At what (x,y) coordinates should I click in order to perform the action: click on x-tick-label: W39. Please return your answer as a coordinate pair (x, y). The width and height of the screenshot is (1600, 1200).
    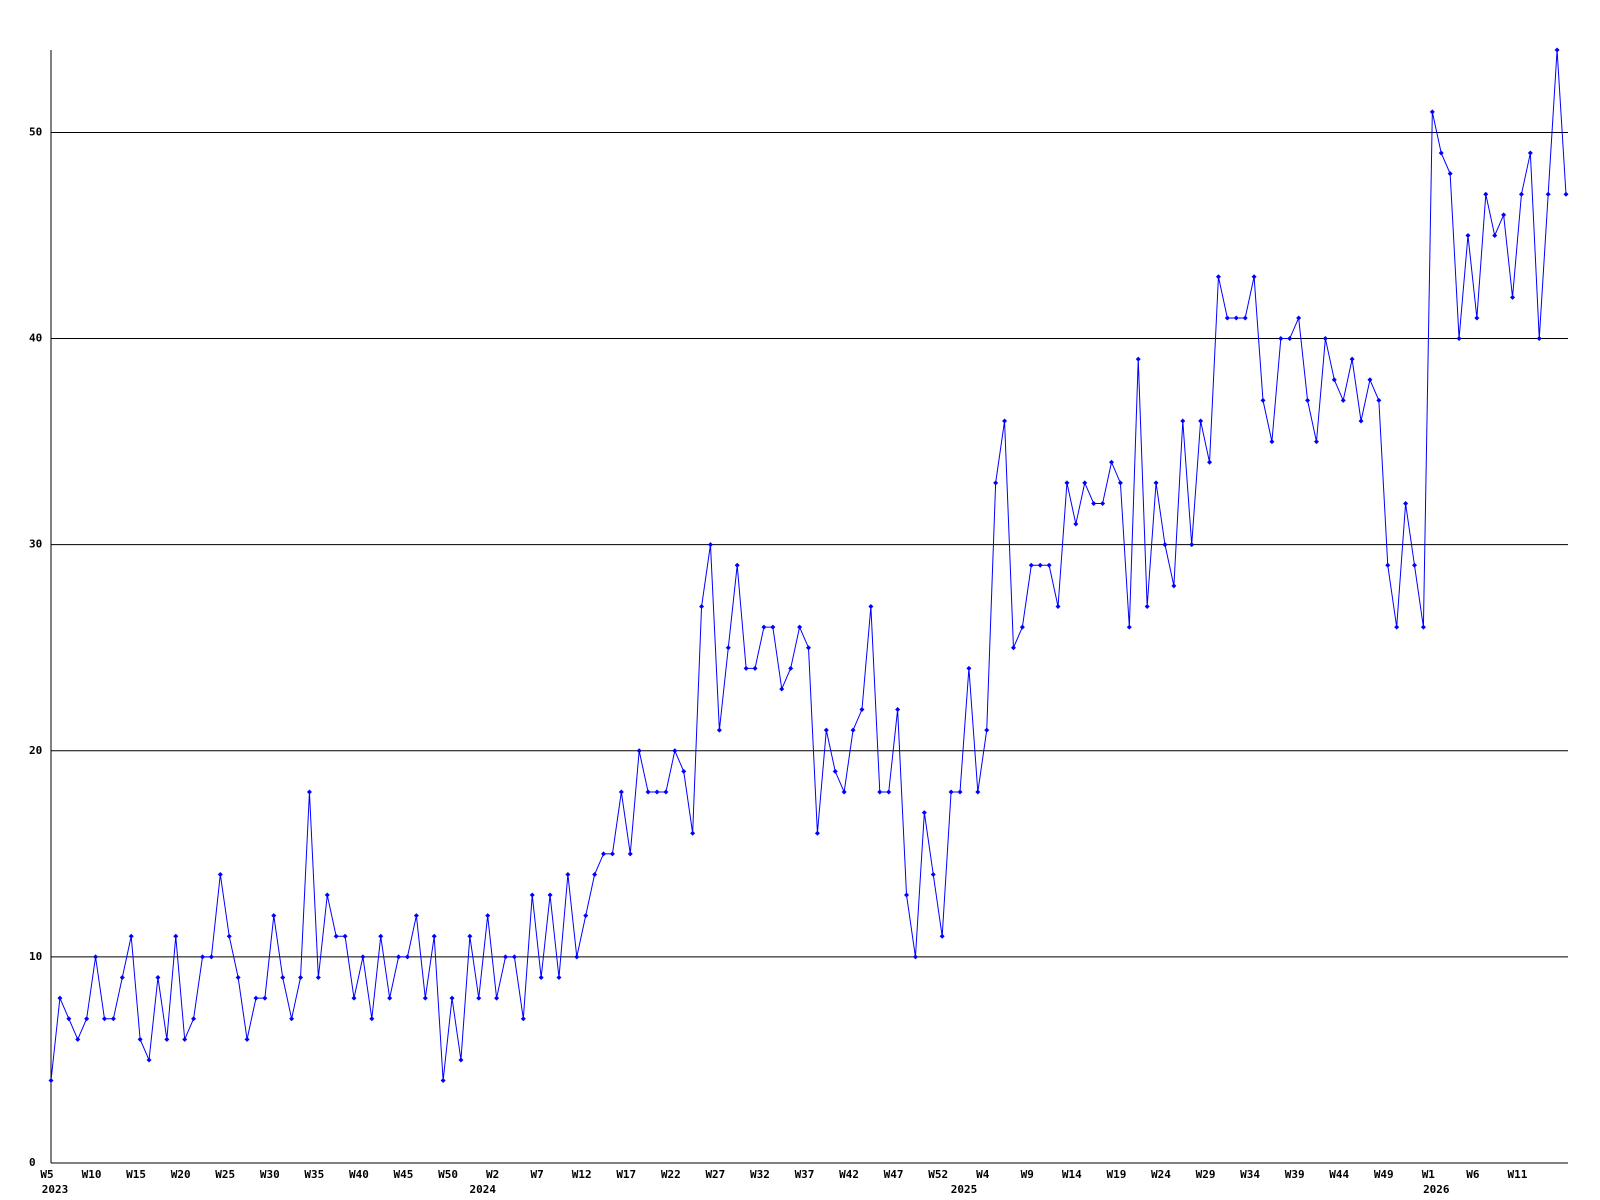
    Looking at the image, I should click on (1295, 1174).